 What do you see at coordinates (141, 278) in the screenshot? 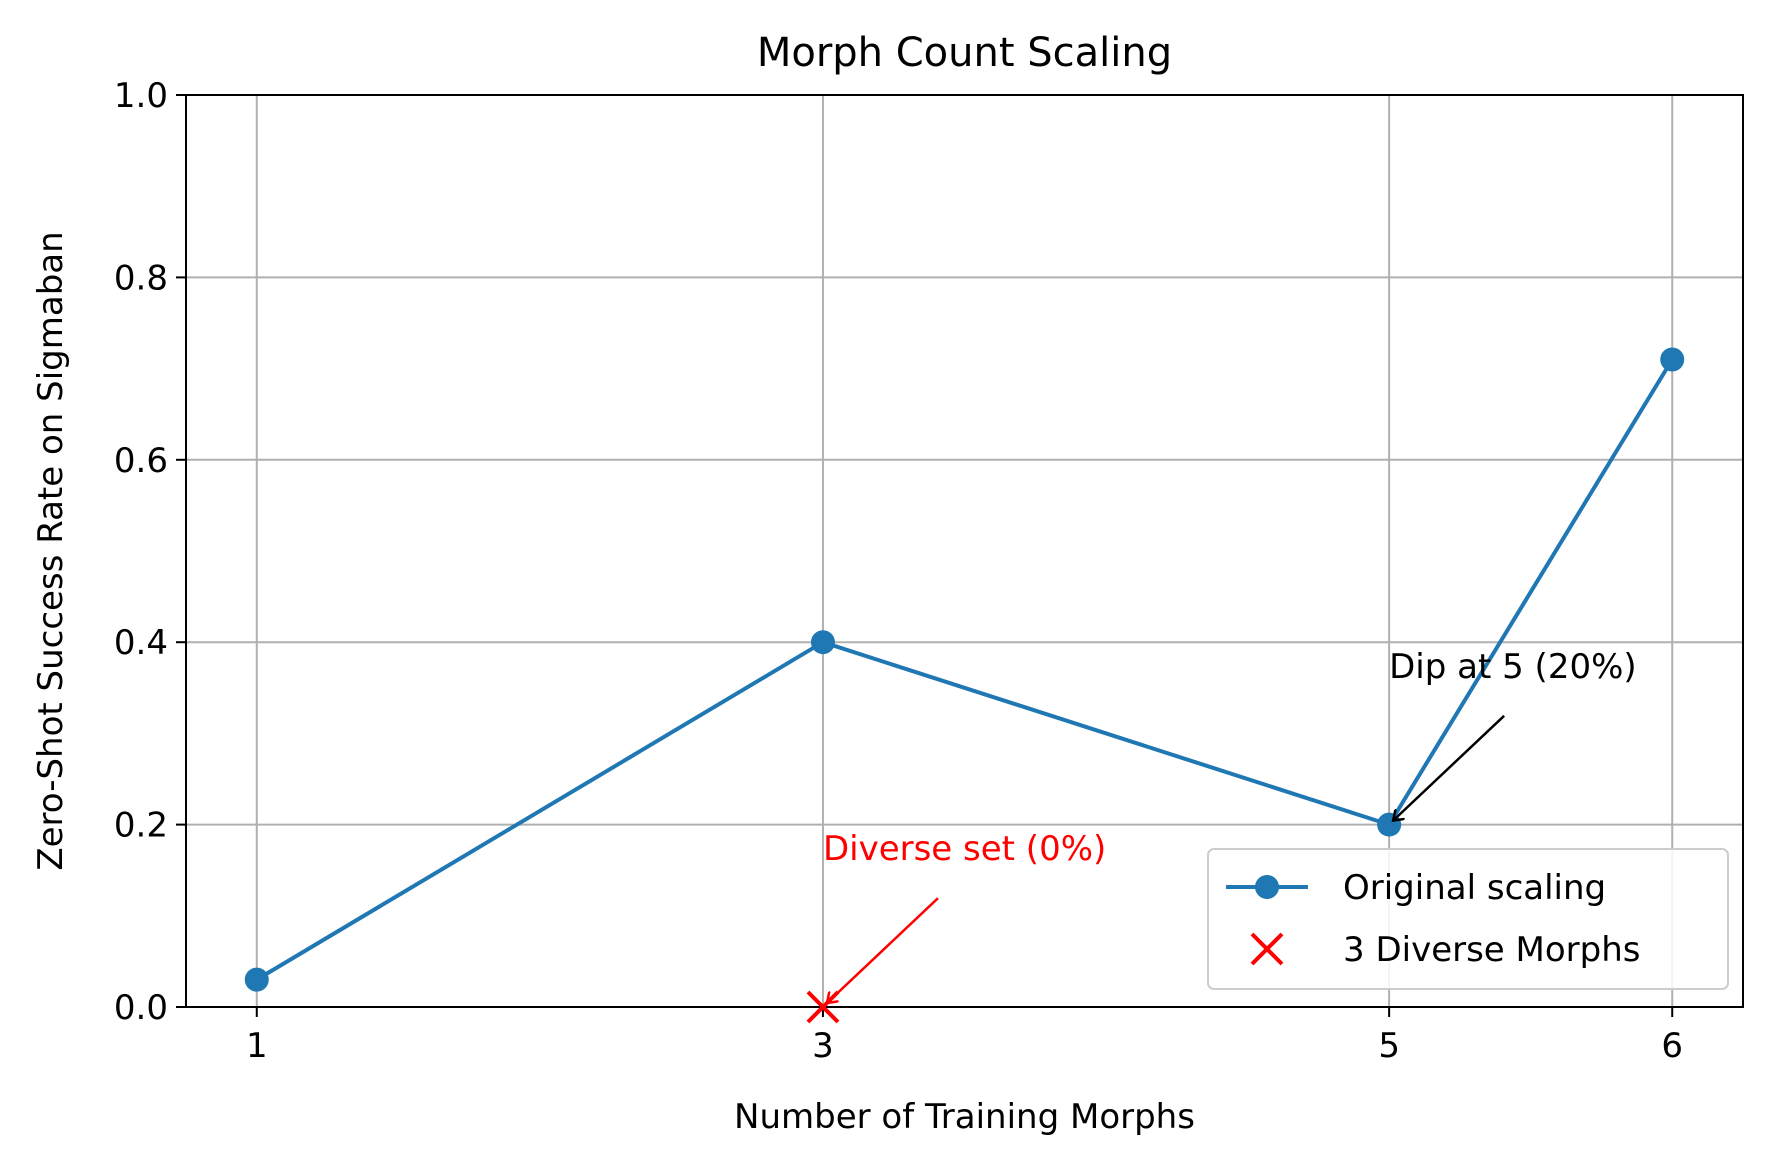
I see `y-tick-label: 0.8` at bounding box center [141, 278].